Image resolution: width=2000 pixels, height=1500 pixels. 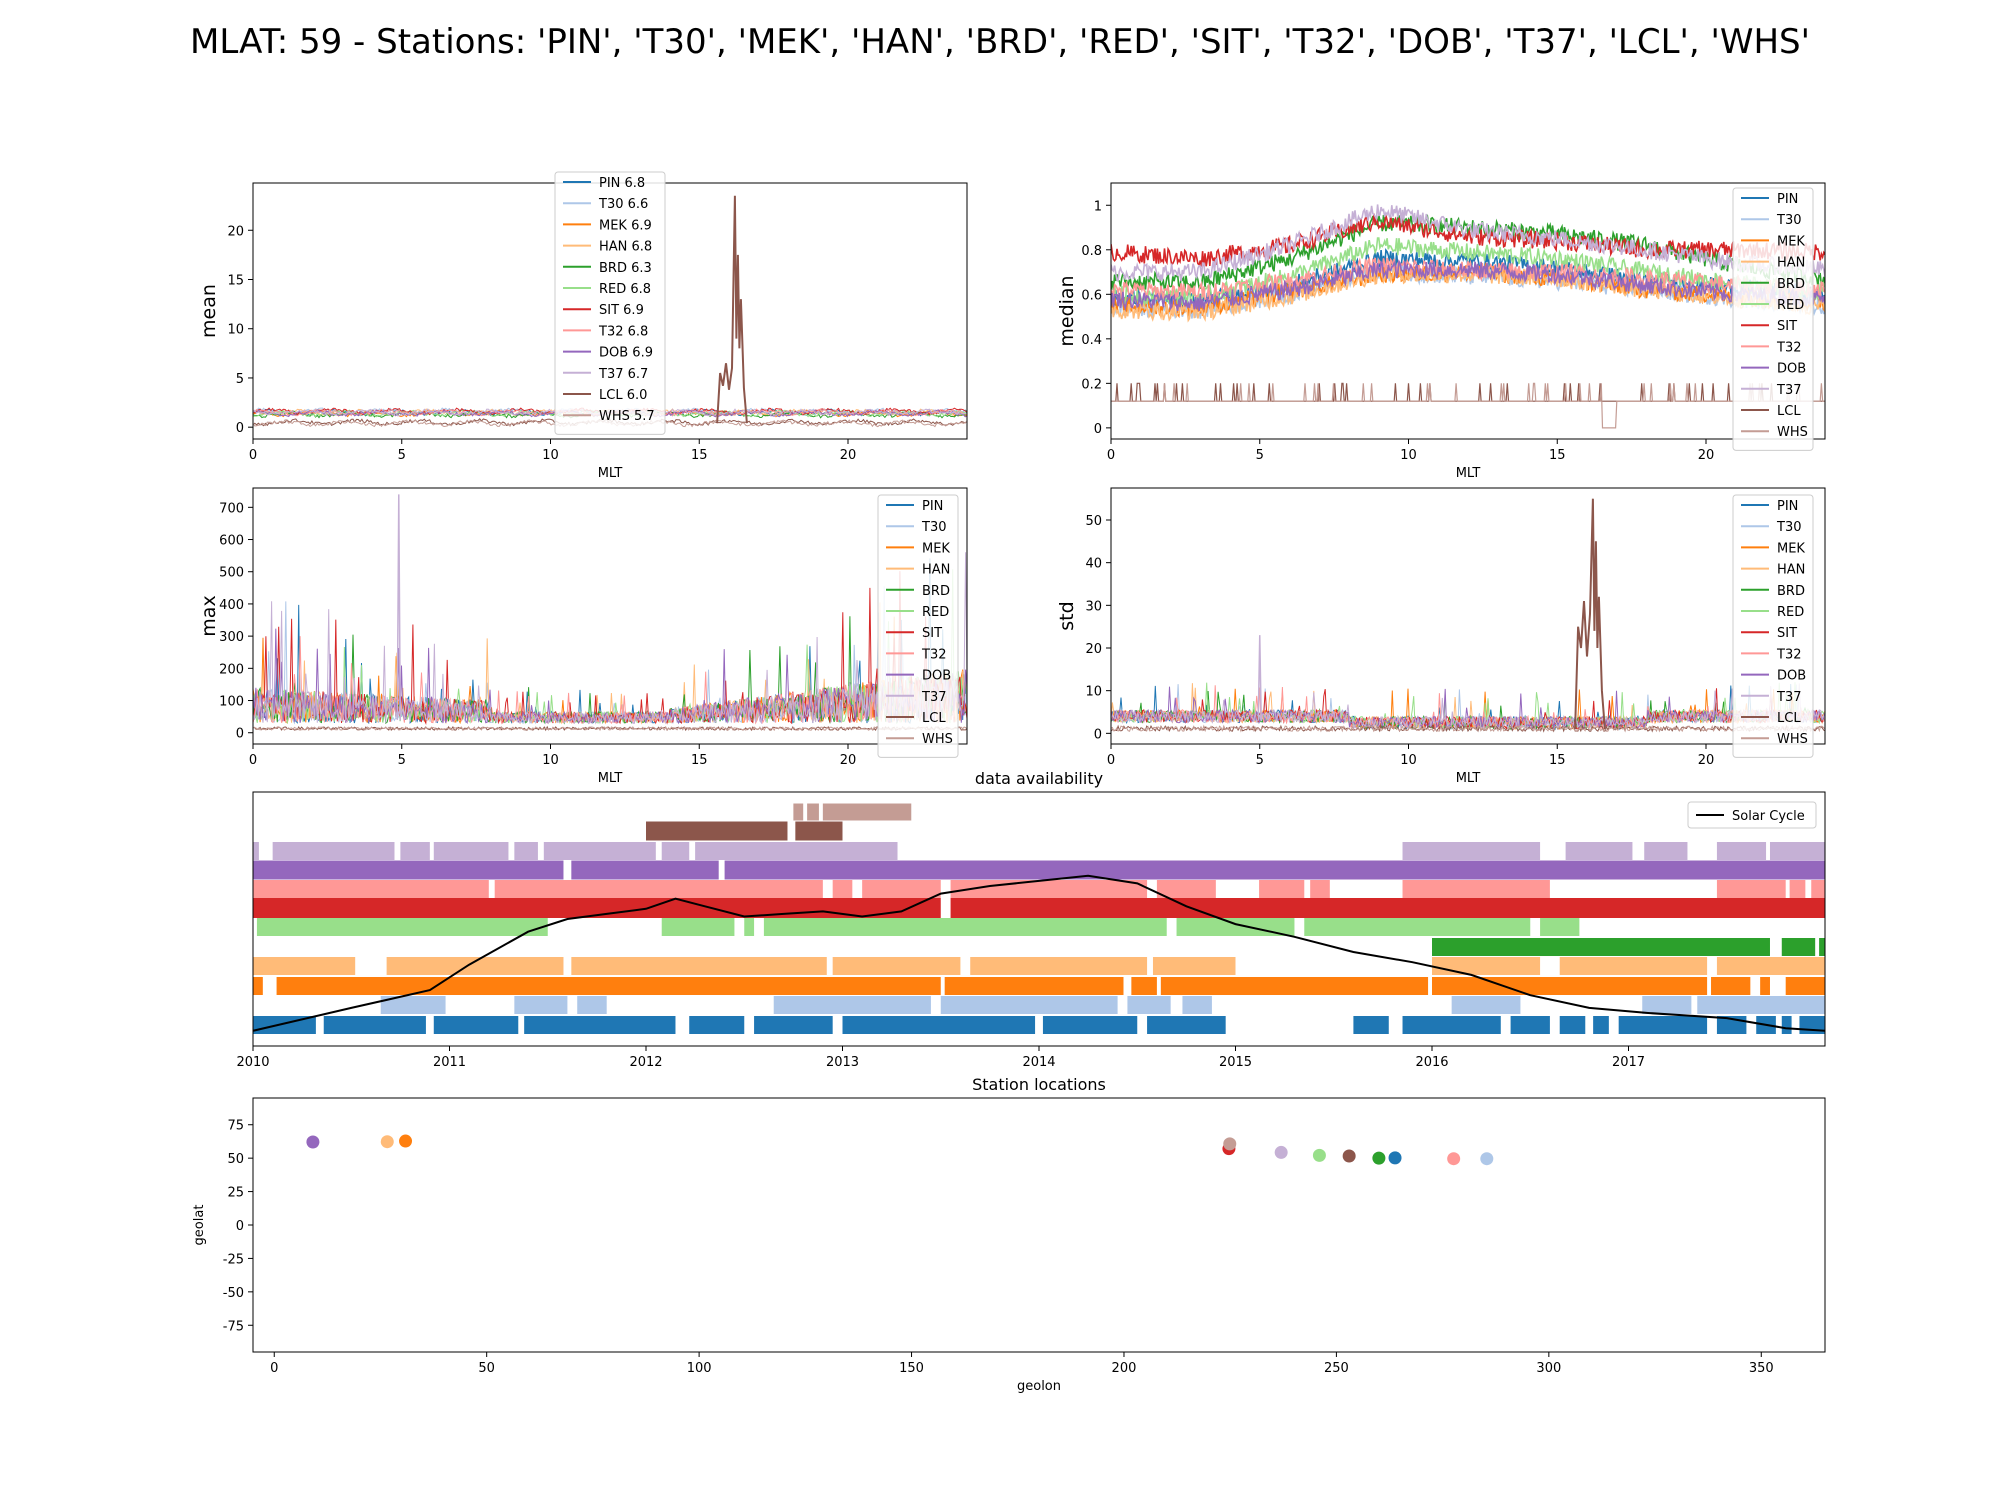 I want to click on availability-bar-whs, so click(x=798, y=812).